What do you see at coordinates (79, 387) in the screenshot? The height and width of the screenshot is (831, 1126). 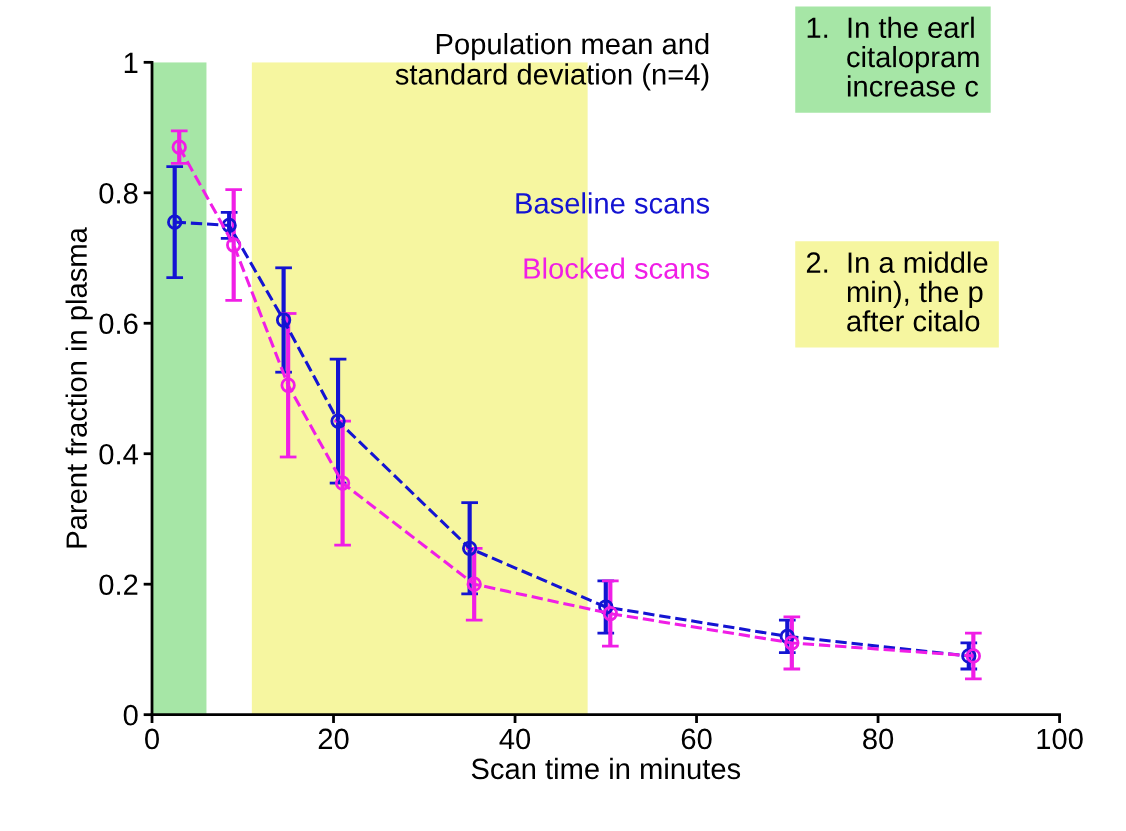 I see `y-axis-title: Parent fraction in plasma` at bounding box center [79, 387].